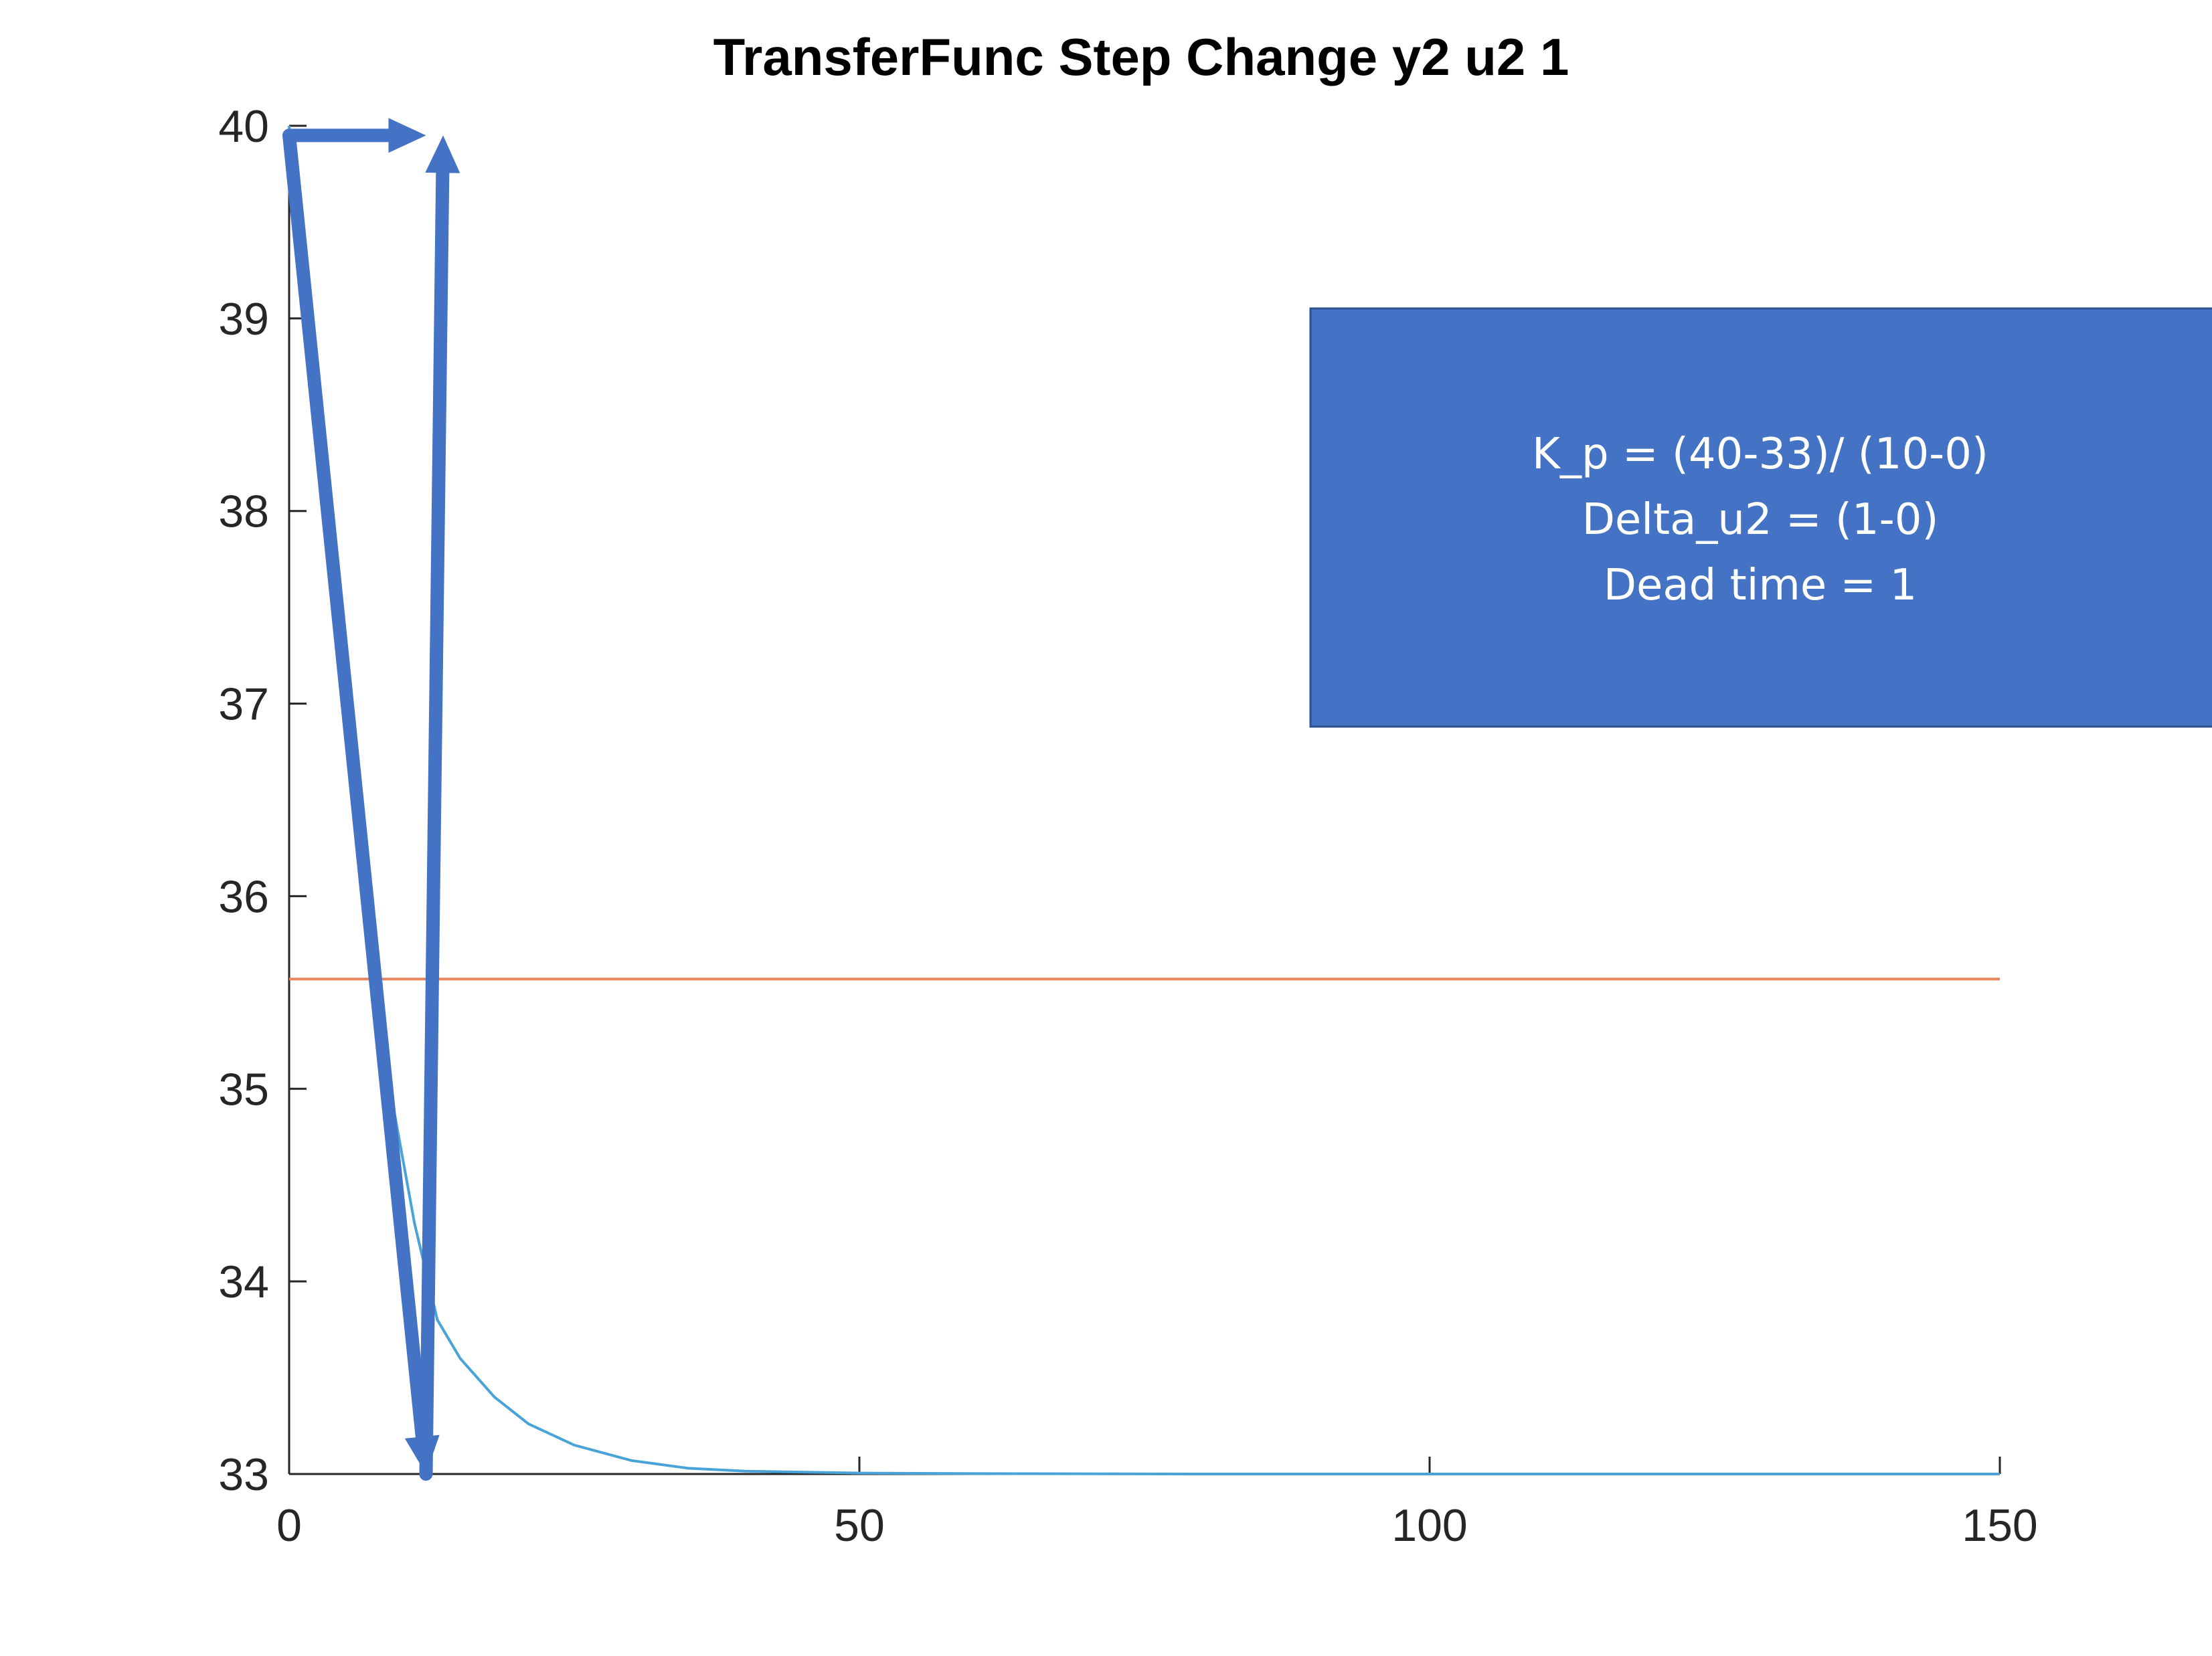  What do you see at coordinates (859, 1525) in the screenshot?
I see `x-tick-label: 50` at bounding box center [859, 1525].